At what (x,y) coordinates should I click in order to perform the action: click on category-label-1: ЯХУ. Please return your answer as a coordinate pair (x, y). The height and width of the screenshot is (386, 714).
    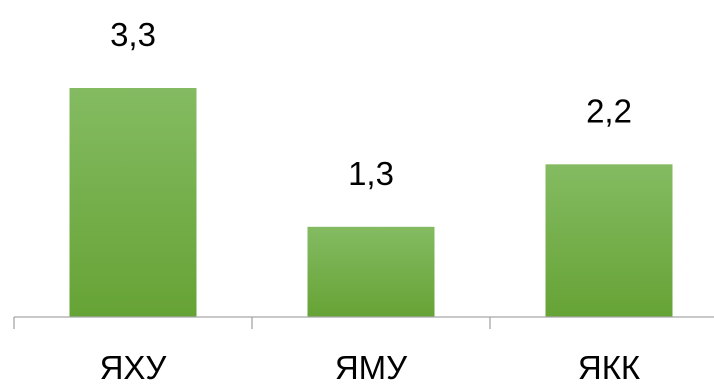
    Looking at the image, I should click on (134, 367).